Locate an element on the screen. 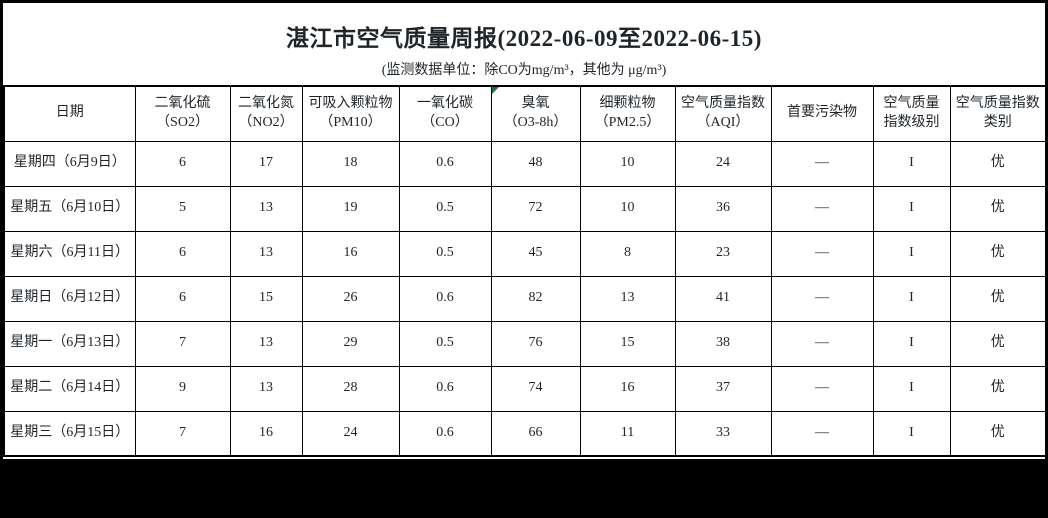 The height and width of the screenshot is (518, 1048). cell-so2: 9 is located at coordinates (182, 388).